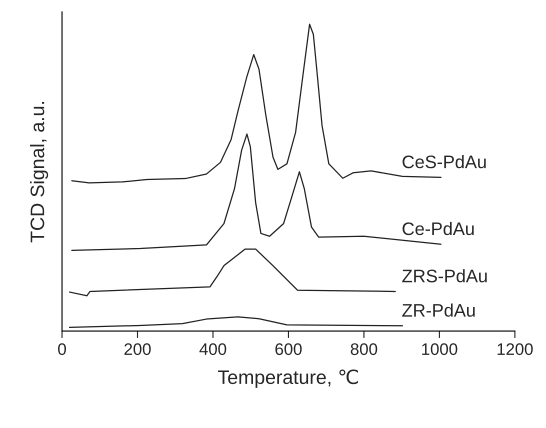 Image resolution: width=546 pixels, height=428 pixels. What do you see at coordinates (288, 378) in the screenshot?
I see `x-axis-title: Temperature, ℃` at bounding box center [288, 378].